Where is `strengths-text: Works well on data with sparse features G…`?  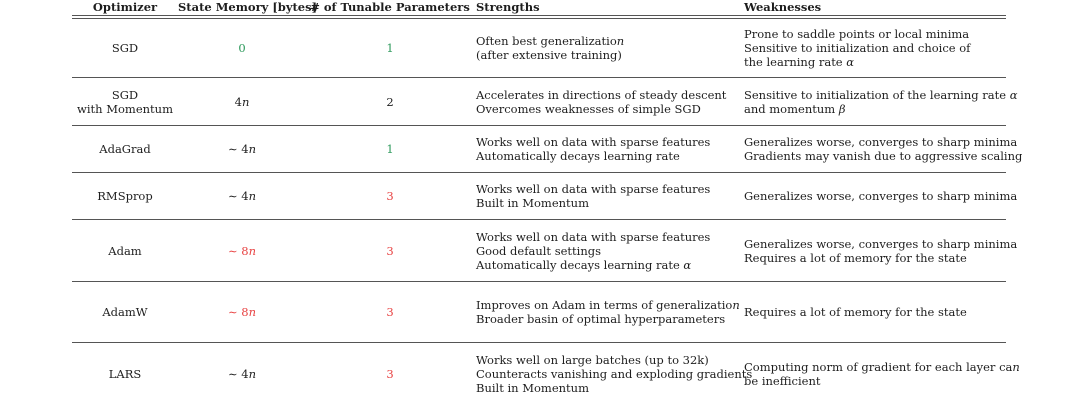
strengths-text: Works well on data with sparse features G… is located at coordinates (593, 251).